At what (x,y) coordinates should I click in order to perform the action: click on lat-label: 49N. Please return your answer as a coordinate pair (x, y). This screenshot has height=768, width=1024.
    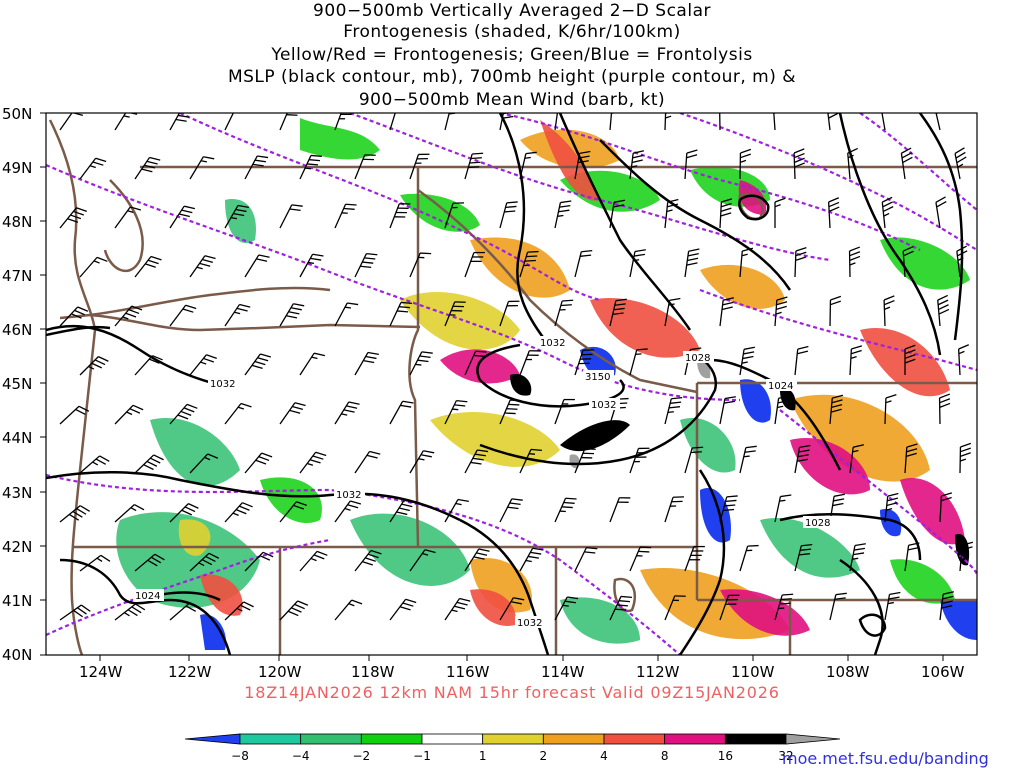
    Looking at the image, I should click on (17, 168).